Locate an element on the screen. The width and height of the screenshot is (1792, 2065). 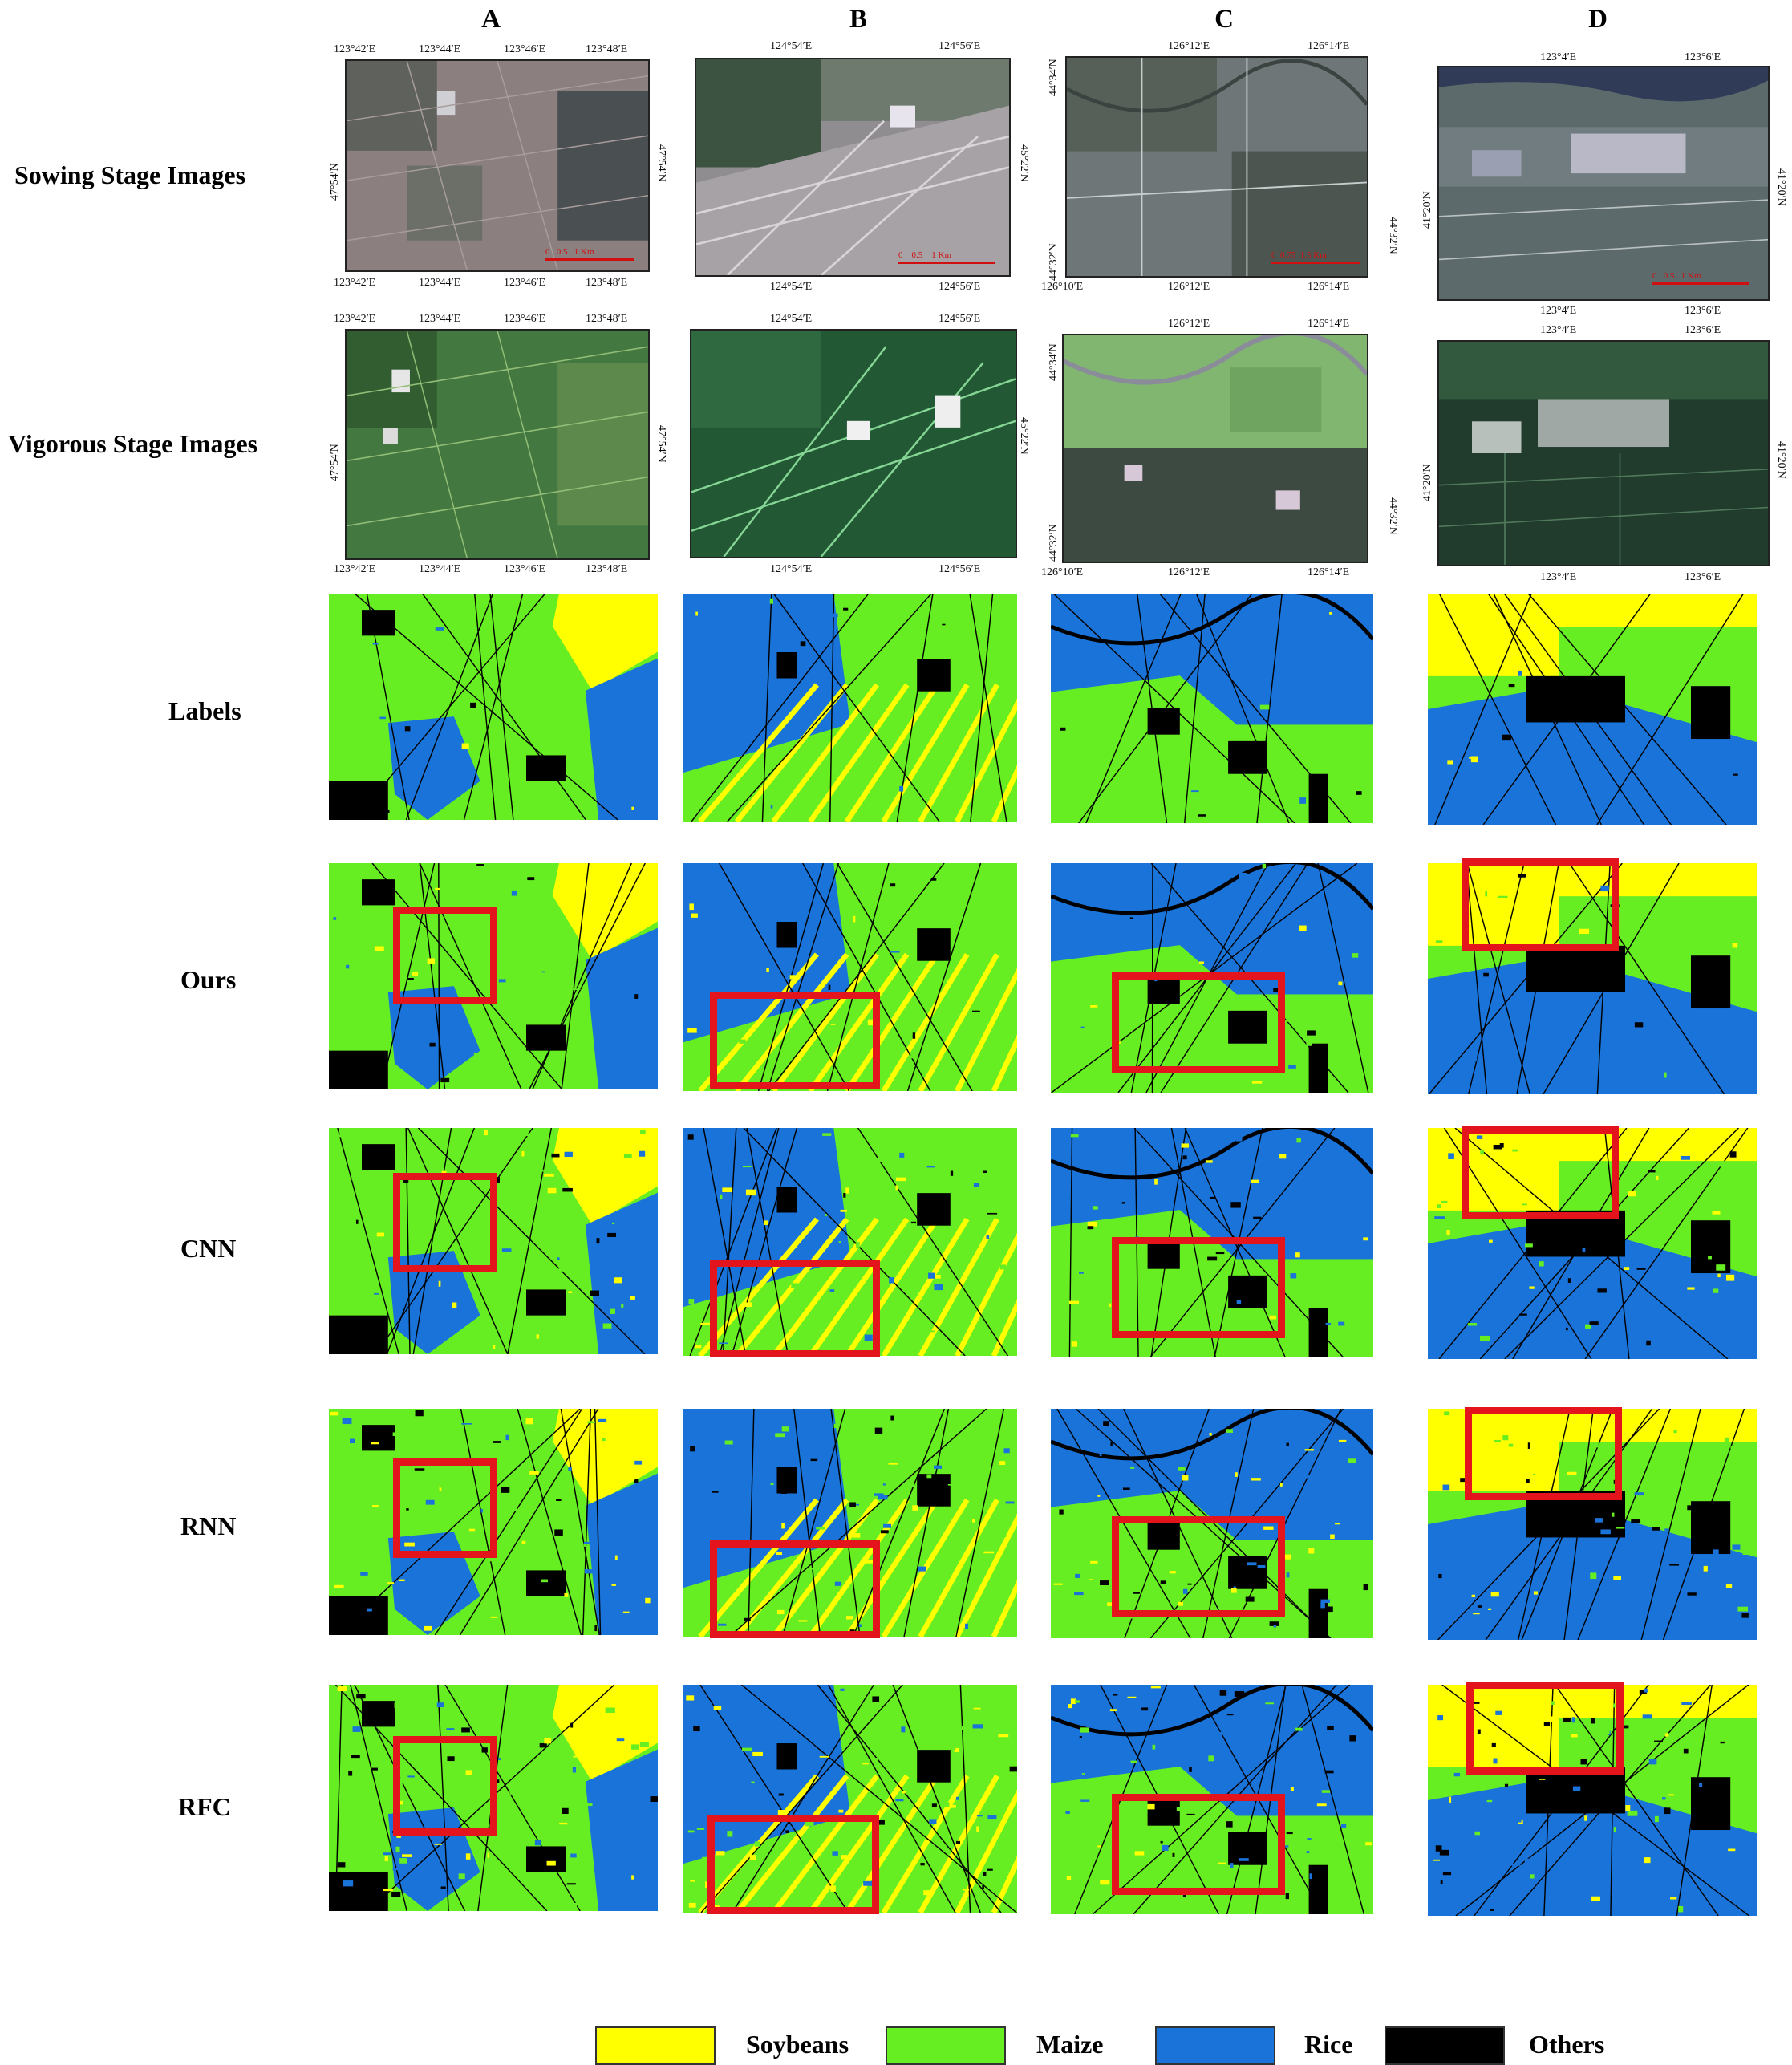
column-header-d: D is located at coordinates (1598, 19).